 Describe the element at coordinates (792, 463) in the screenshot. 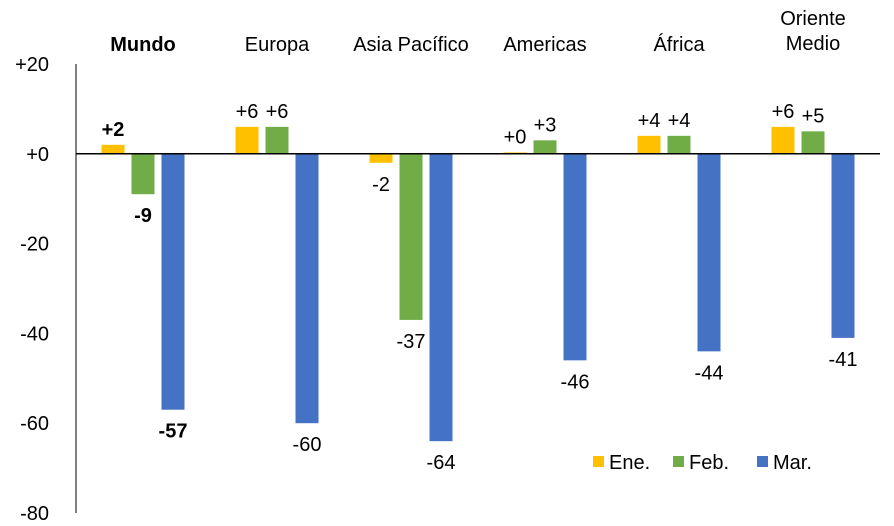

I see `legend-label: Mar.` at that location.